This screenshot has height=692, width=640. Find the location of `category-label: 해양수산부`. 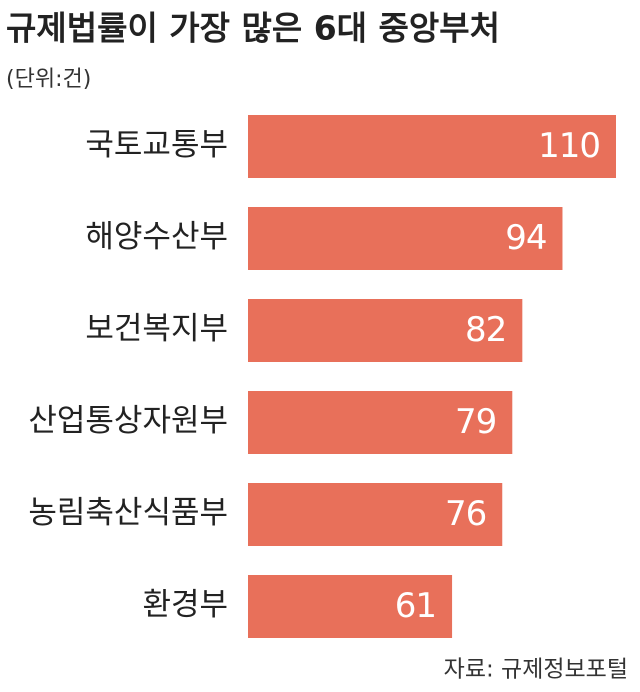

category-label: 해양수산부 is located at coordinates (156, 237).